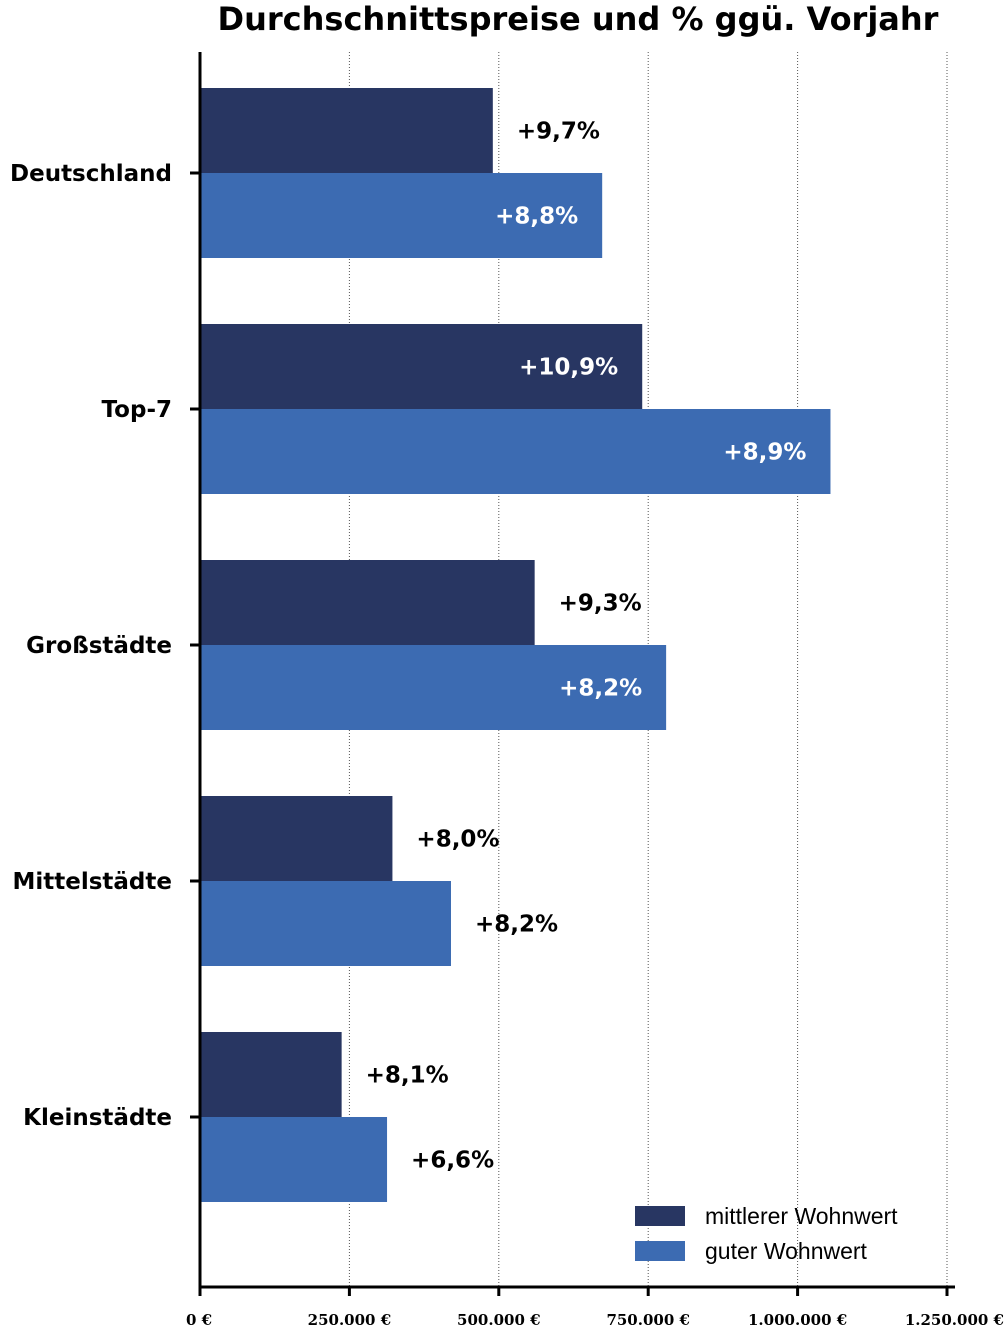  Describe the element at coordinates (137, 410) in the screenshot. I see `category-label: Top-7` at that location.